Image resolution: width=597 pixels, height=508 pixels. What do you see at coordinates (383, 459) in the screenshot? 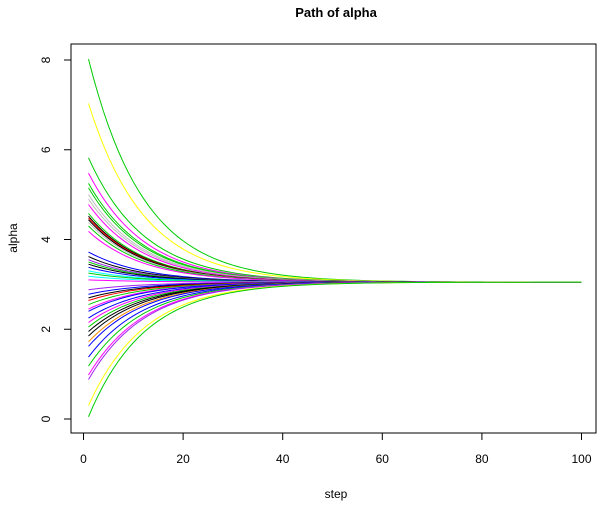
I see `x-tick-label: 60` at bounding box center [383, 459].